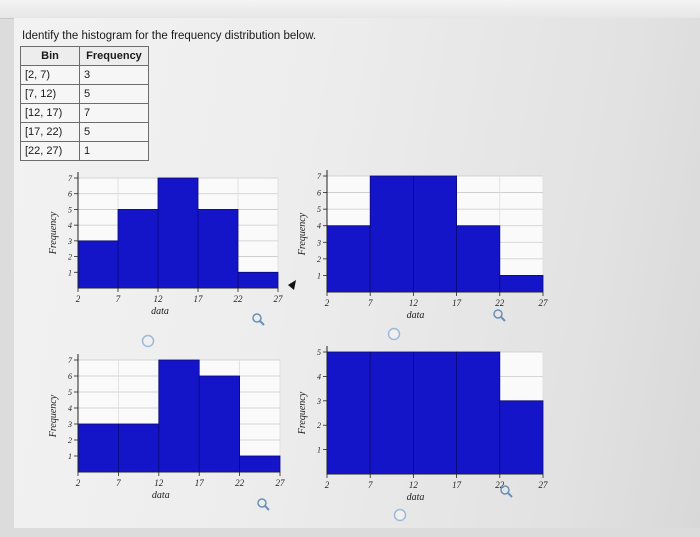  I want to click on browser-top-bar, so click(350, 9).